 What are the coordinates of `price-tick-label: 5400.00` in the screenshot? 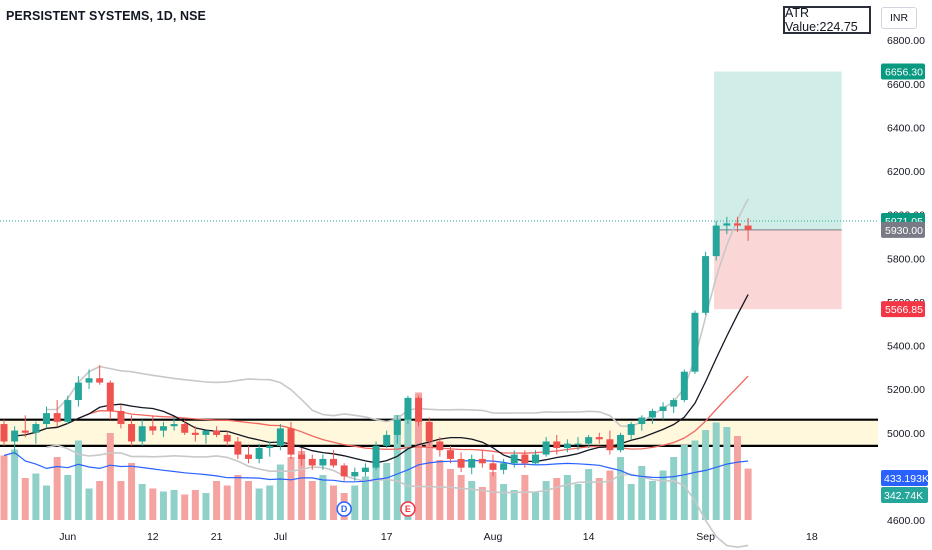 It's located at (906, 347).